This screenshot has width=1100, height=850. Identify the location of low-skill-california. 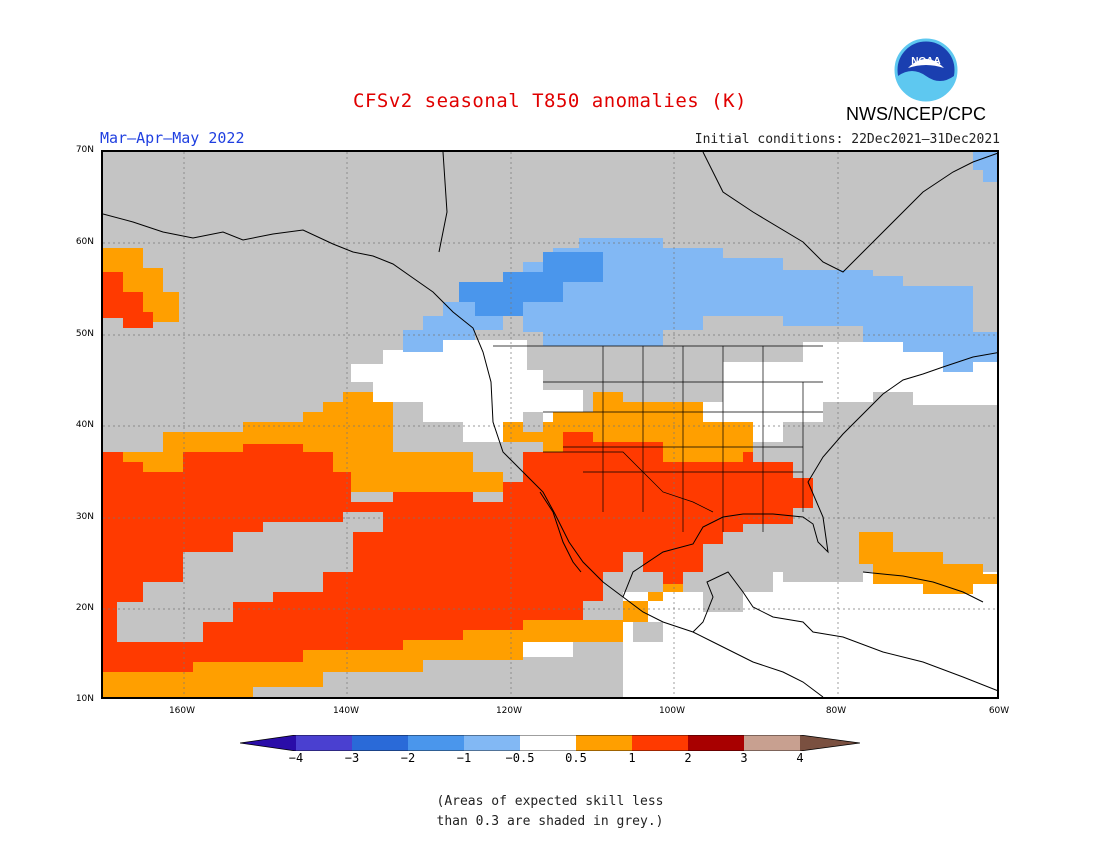
(533, 422).